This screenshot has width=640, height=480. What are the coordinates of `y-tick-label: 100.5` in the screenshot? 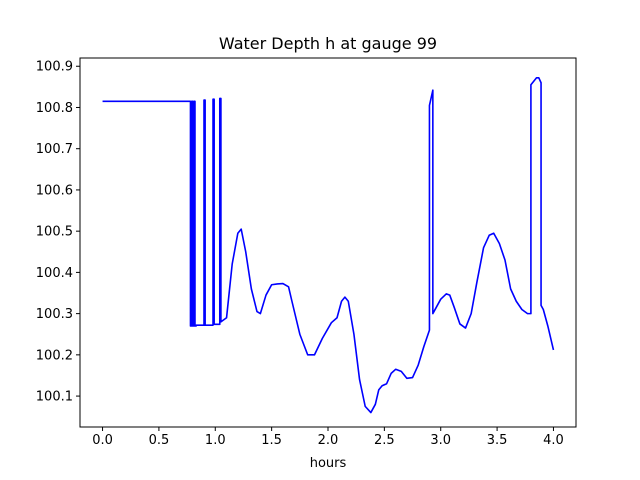 It's located at (54, 232).